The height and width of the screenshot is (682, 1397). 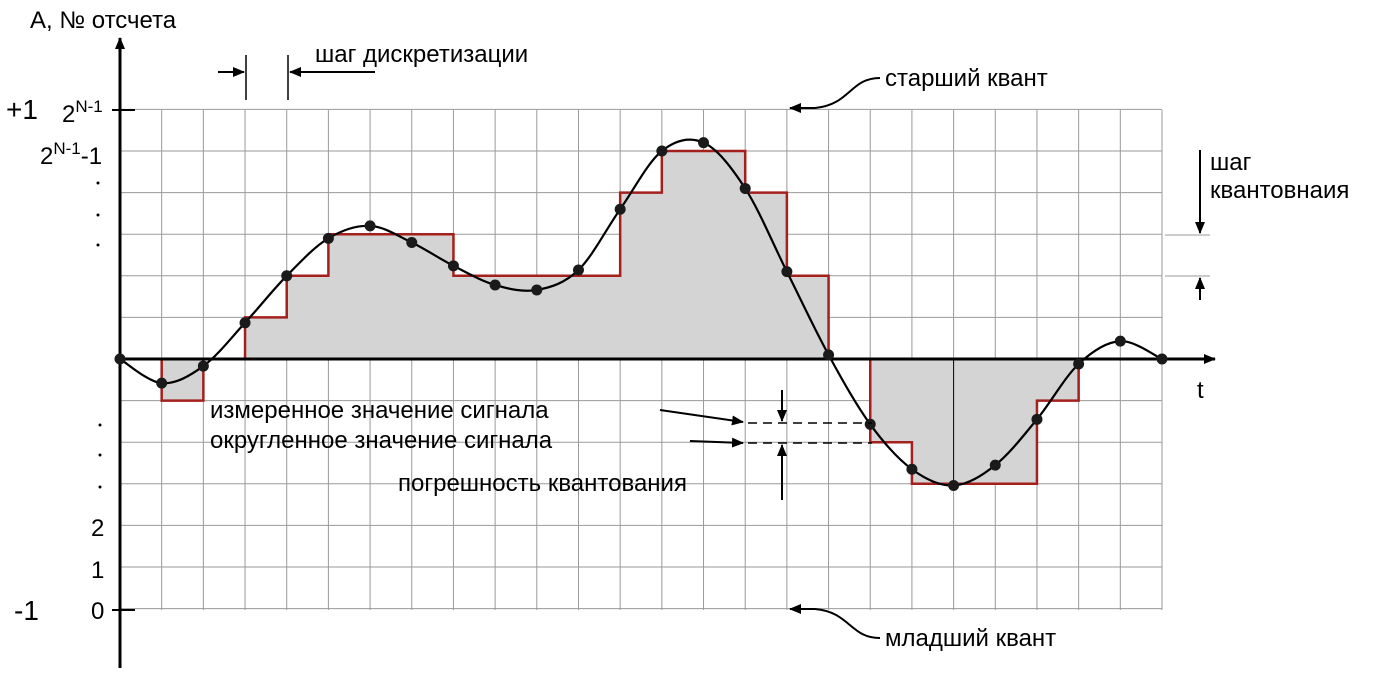 I want to click on level-label: 0, so click(x=97, y=611).